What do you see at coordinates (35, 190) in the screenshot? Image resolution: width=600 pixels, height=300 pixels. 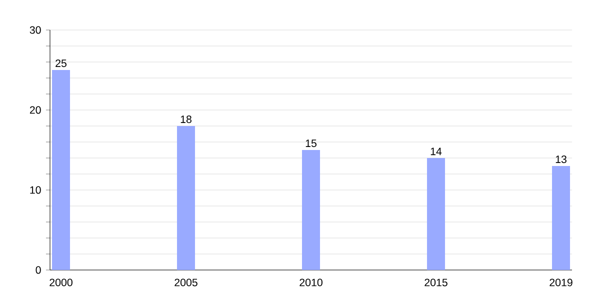 I see `y-tick-label: 10` at bounding box center [35, 190].